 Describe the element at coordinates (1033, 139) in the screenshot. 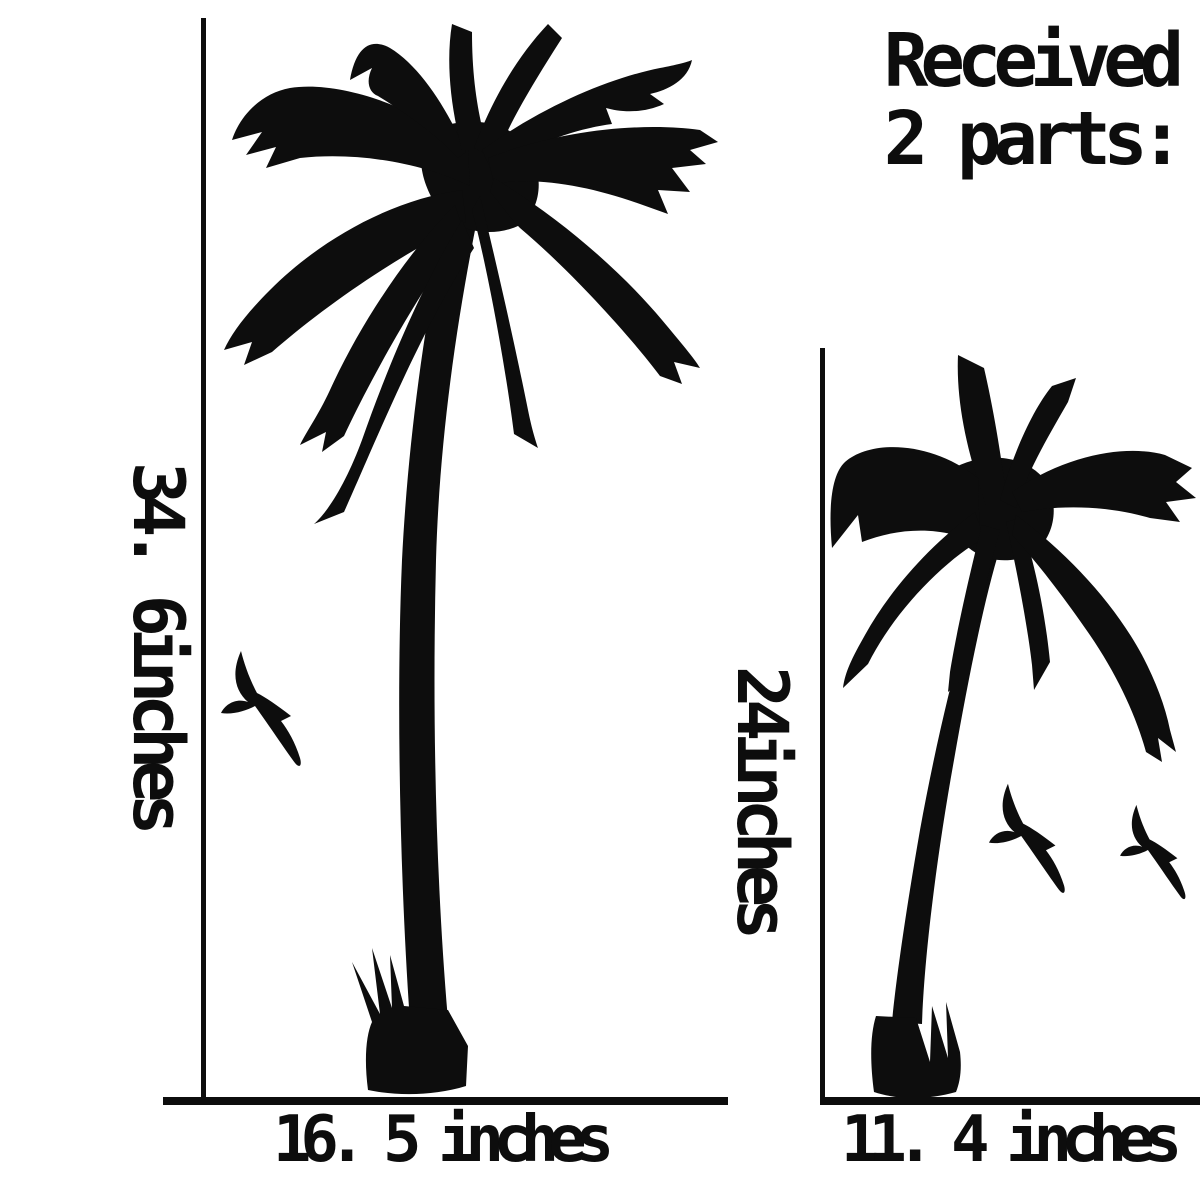

I see `received-parts-note-line2: 2 parts:` at that location.